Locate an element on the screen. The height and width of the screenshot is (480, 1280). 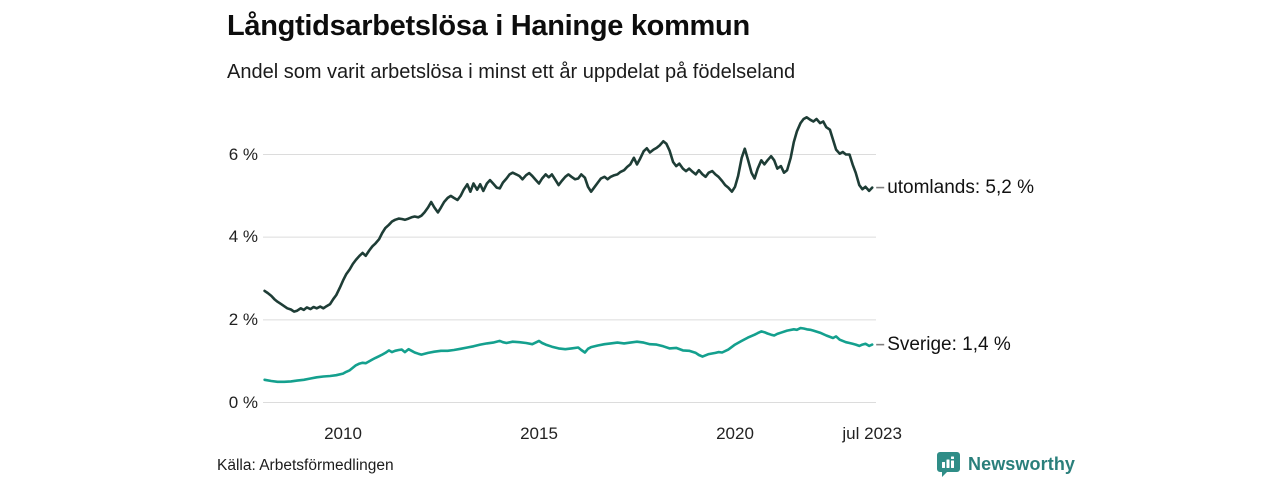
y-axis-label-2pct: 2 % is located at coordinates (243, 319).